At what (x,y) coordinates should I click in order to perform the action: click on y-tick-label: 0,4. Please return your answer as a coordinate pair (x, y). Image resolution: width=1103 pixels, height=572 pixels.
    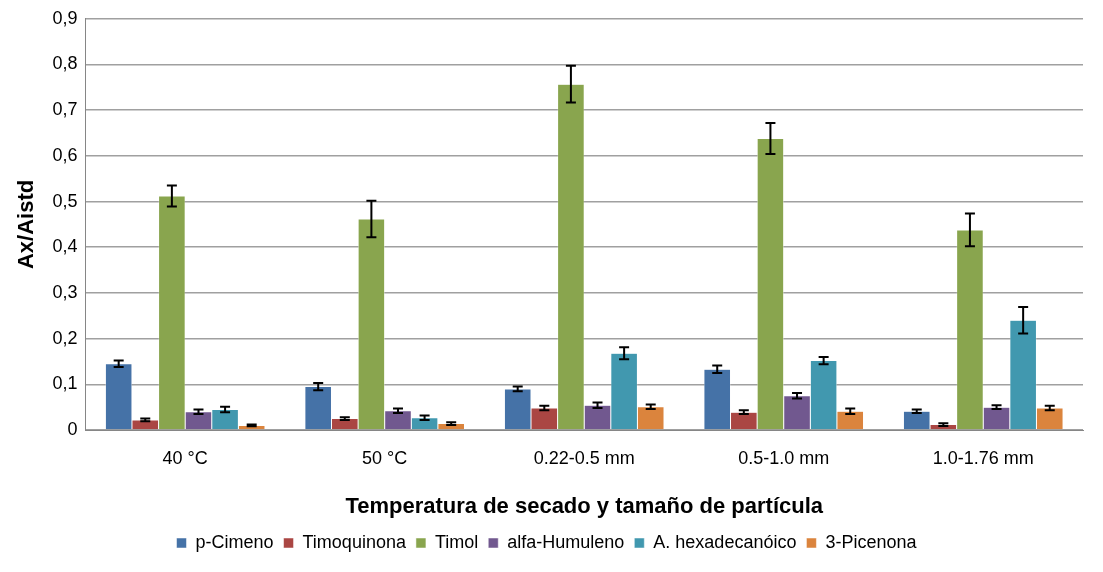
    Looking at the image, I should click on (65, 246).